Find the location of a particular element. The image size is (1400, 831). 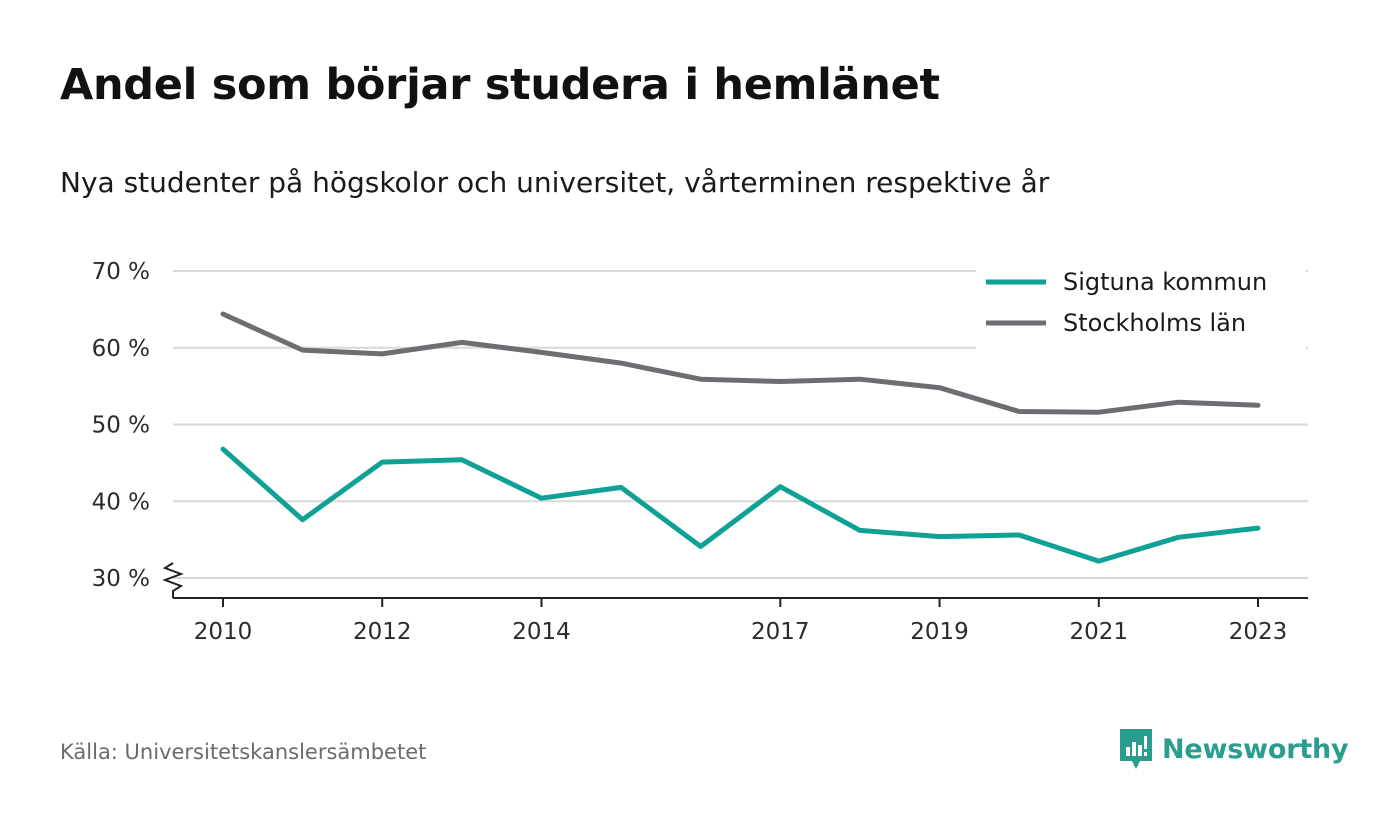

y-axis: 30 % 40 % 50 % 60 % 70 % is located at coordinates (138, 428).